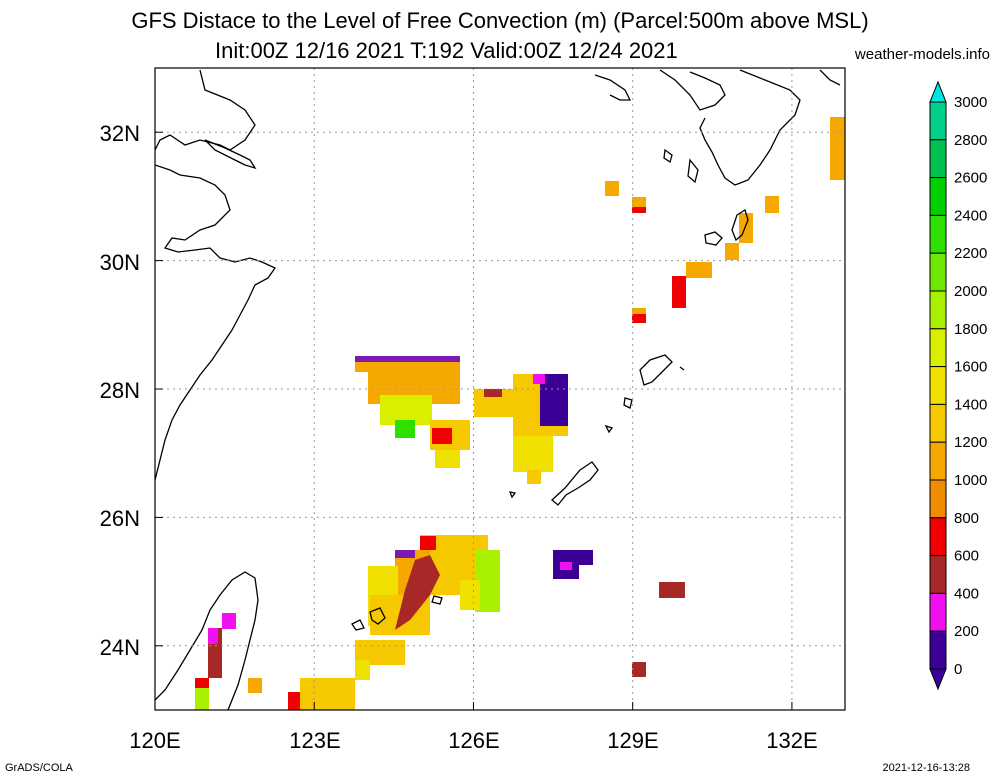 This screenshot has width=1000, height=779. I want to click on lat-label: 28N, so click(120, 390).